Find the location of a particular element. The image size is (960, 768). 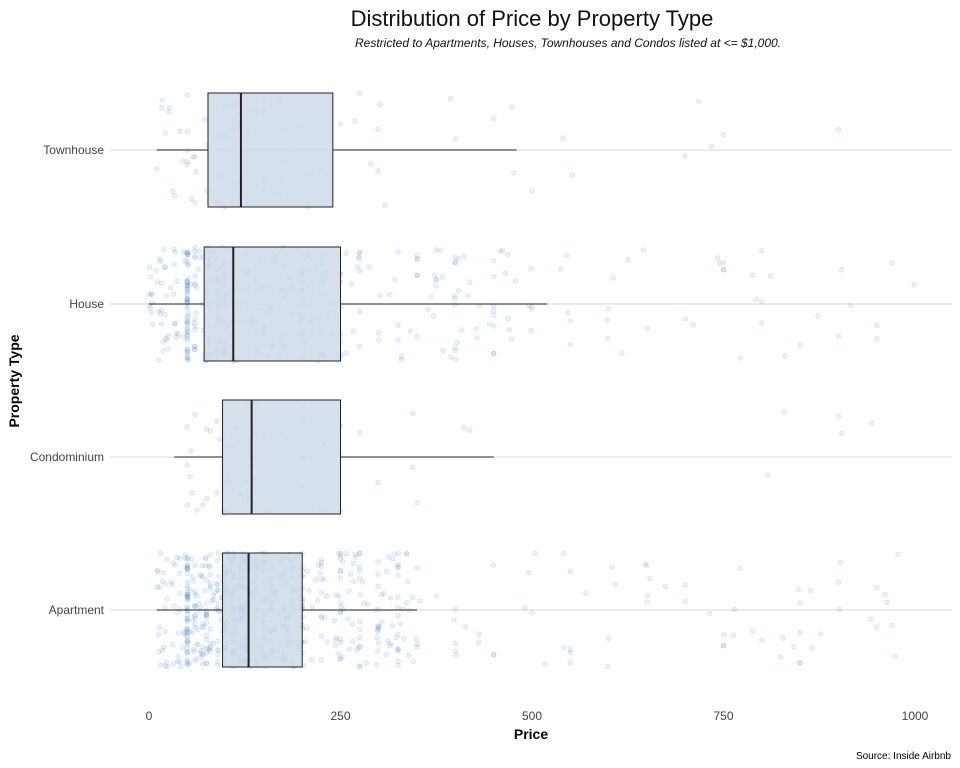

box-apartment is located at coordinates (287, 610).